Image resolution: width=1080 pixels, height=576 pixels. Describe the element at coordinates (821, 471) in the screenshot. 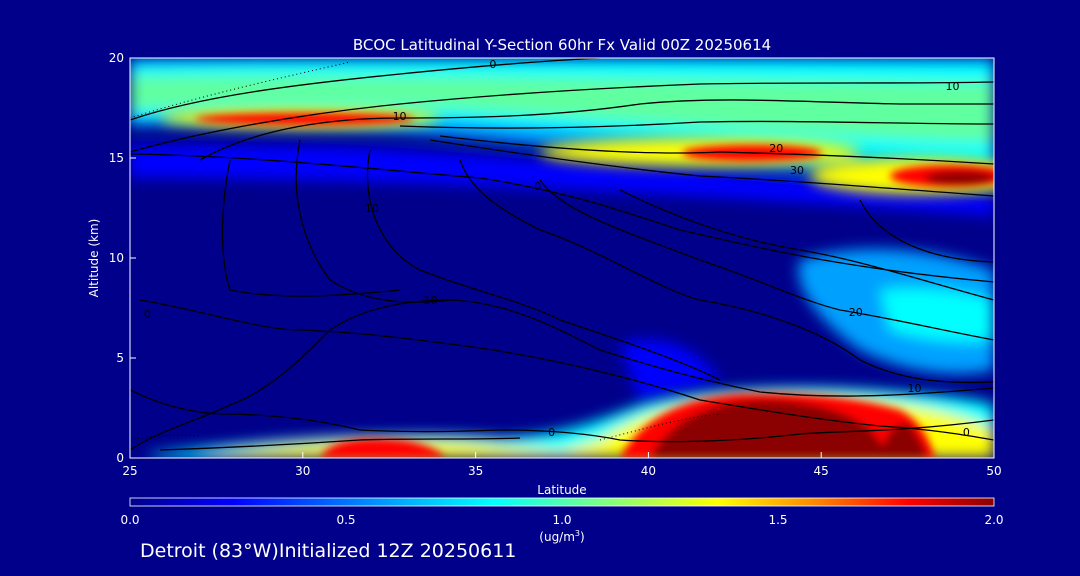

I see `x-tick-label: 45` at that location.